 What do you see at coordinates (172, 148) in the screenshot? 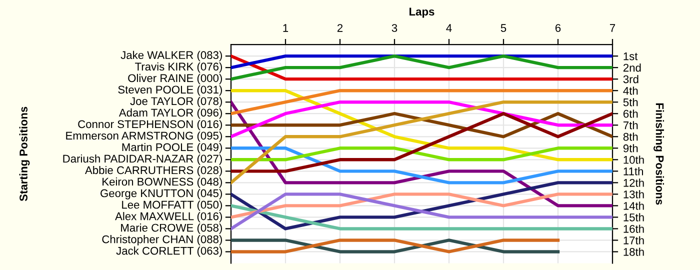
I see `series-label: Martin POOLE (049)` at bounding box center [172, 148].